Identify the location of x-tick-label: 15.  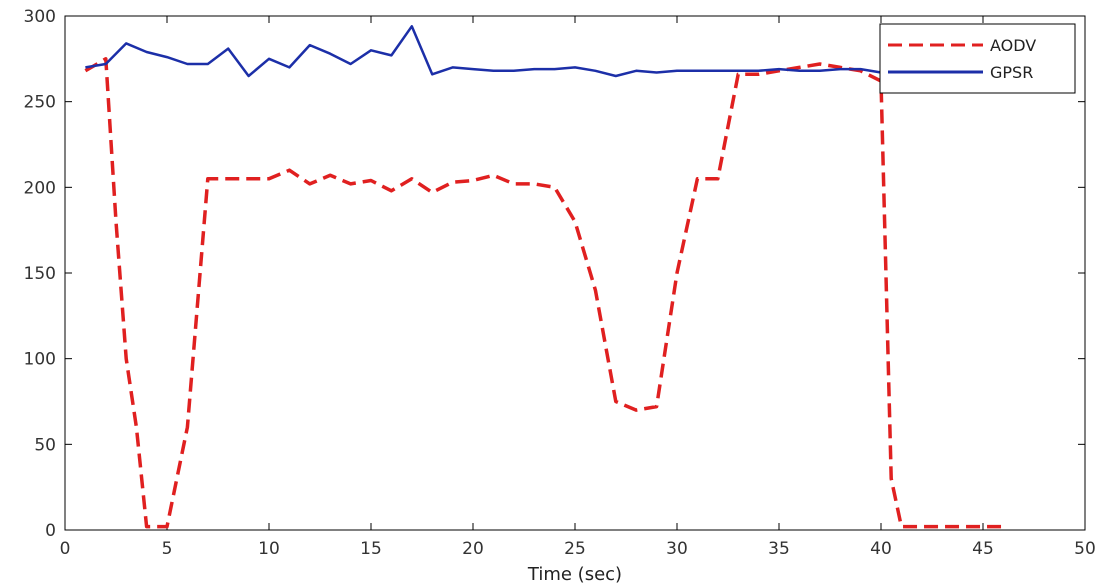
(371, 549).